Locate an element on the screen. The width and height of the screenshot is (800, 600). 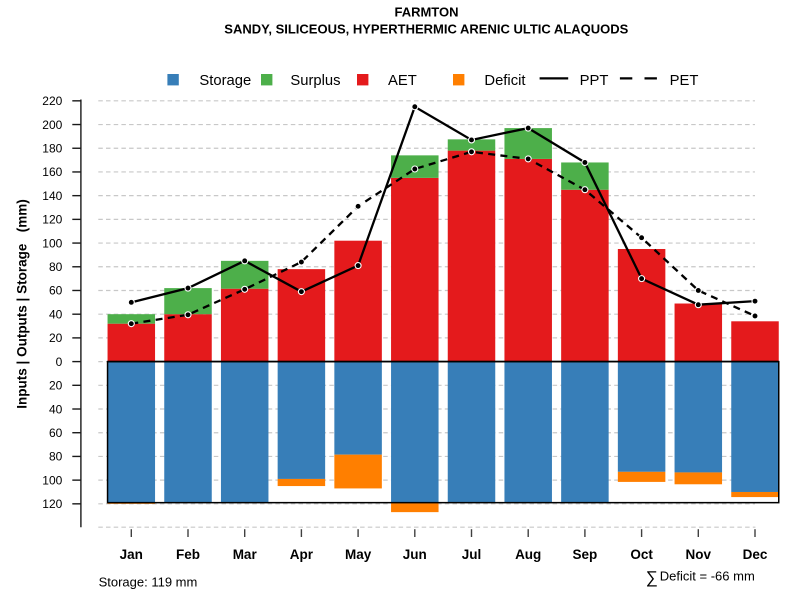
svg-text: Apr is located at coordinates (302, 554).